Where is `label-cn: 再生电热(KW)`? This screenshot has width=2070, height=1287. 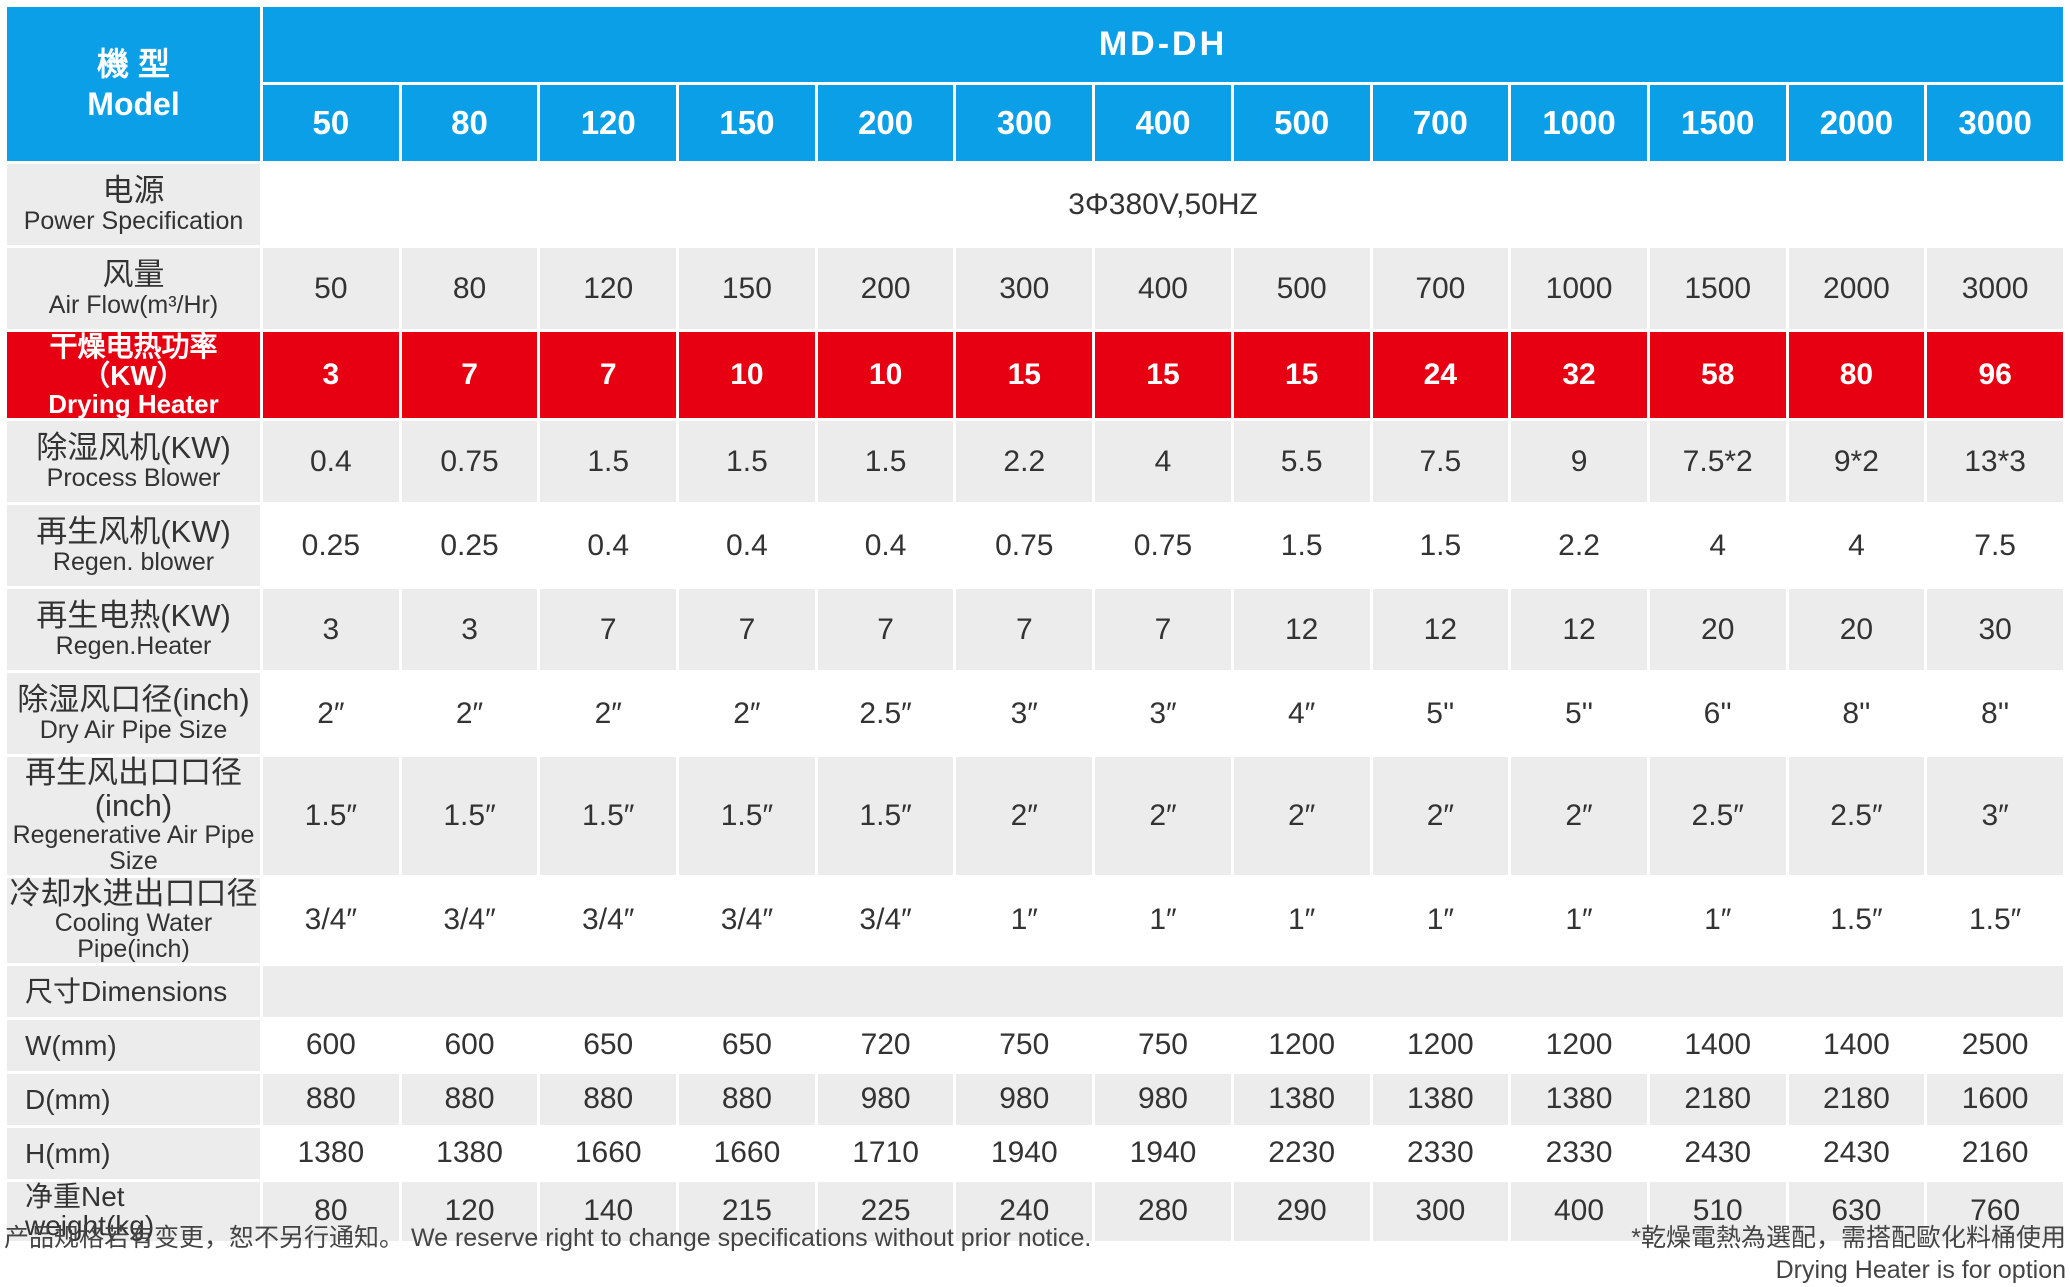
label-cn: 再生电热(KW) is located at coordinates (133, 616).